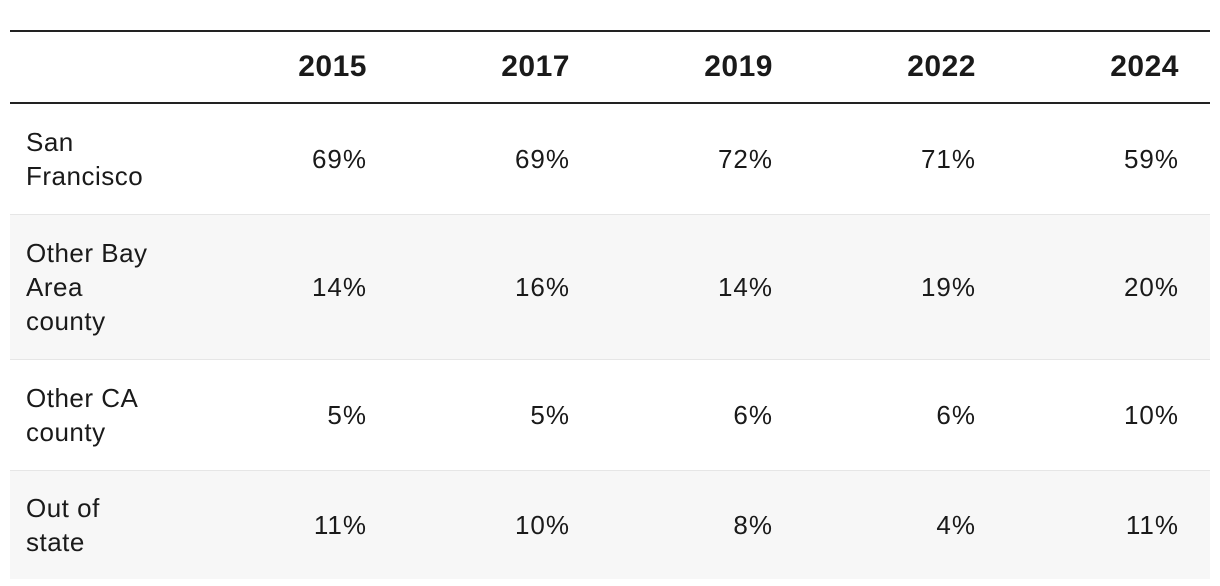  What do you see at coordinates (610, 31) in the screenshot?
I see `table-top-rule` at bounding box center [610, 31].